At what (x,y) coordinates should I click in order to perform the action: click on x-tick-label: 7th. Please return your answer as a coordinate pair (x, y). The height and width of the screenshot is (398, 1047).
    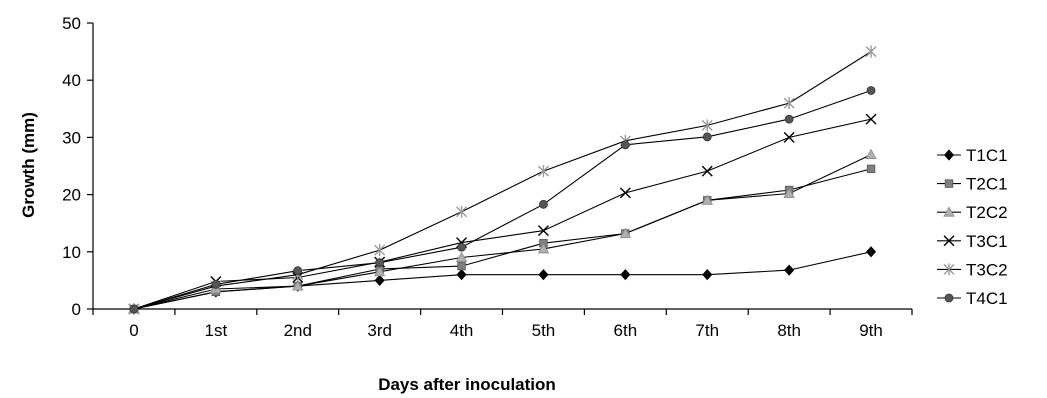
    Looking at the image, I should click on (707, 330).